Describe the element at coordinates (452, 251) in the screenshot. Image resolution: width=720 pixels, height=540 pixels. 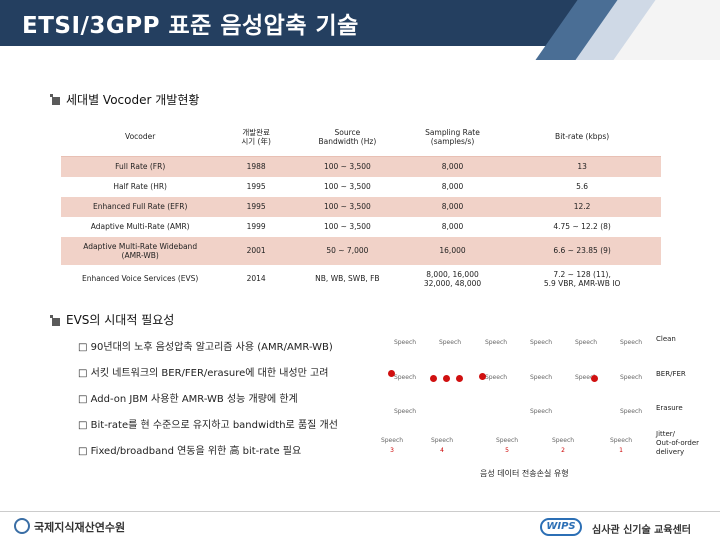
I see `table-cell: 16,000` at that location.